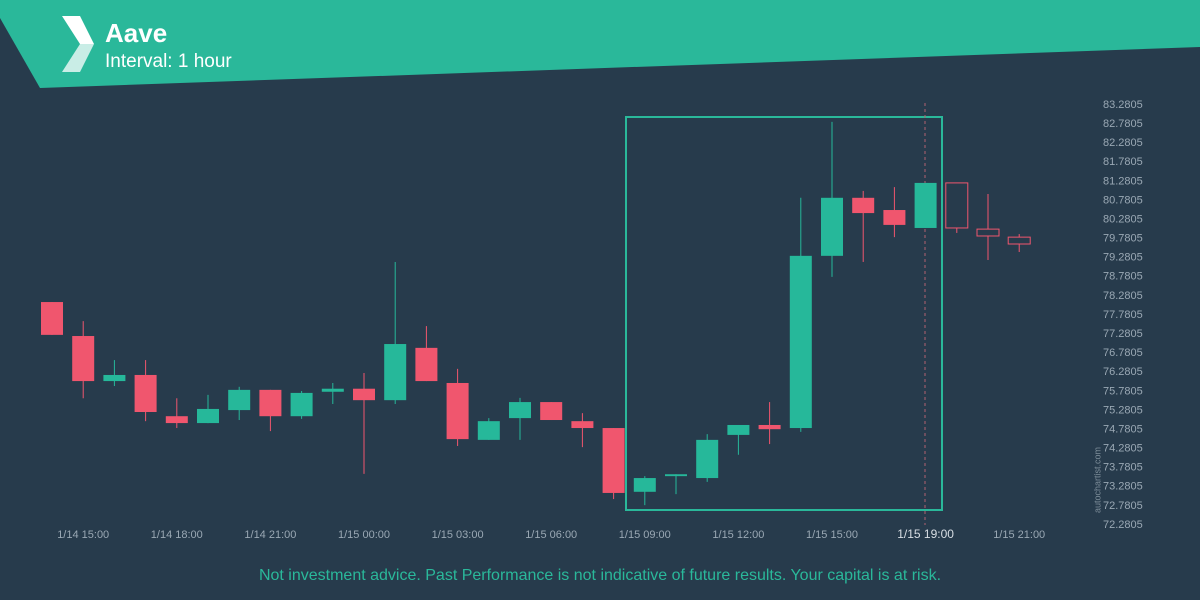 This screenshot has width=1200, height=600. Describe the element at coordinates (1123, 525) in the screenshot. I see `y-tick-label: 72.2805` at that location.